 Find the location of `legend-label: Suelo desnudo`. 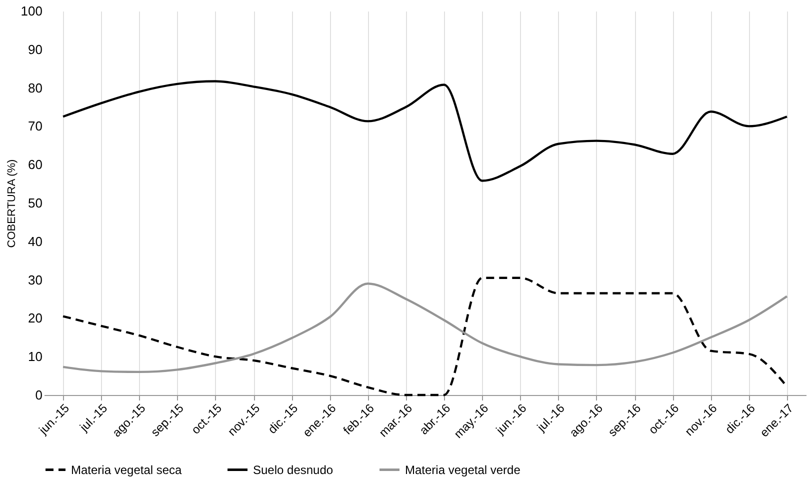

legend-label: Suelo desnudo is located at coordinates (293, 469).